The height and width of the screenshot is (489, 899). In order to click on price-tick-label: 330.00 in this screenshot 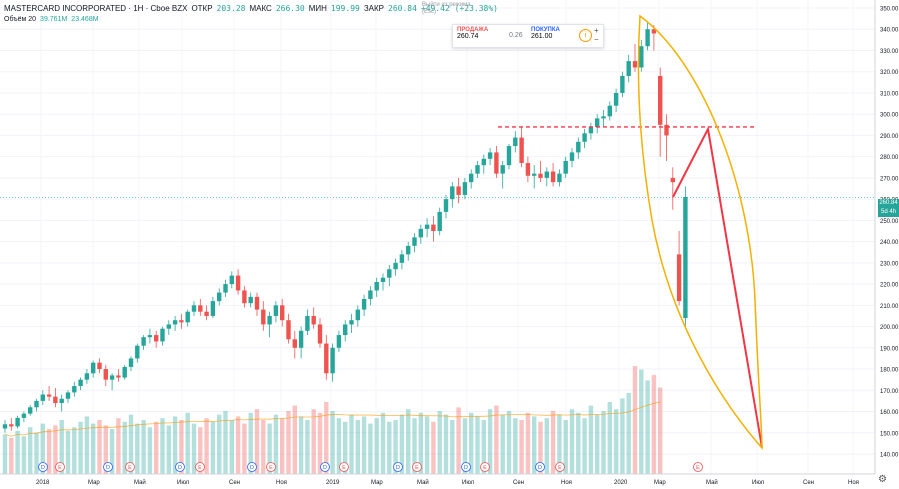, I will do `click(889, 52)`.